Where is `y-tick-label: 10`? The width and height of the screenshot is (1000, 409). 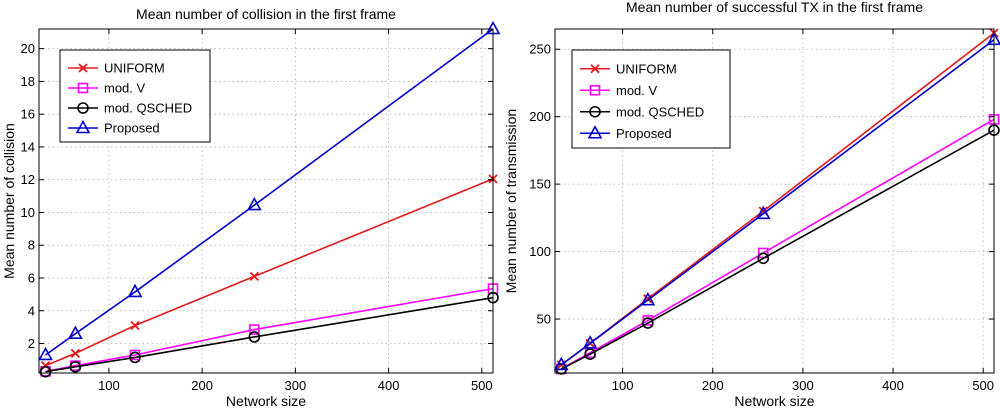 y-tick-label: 10 is located at coordinates (28, 212).